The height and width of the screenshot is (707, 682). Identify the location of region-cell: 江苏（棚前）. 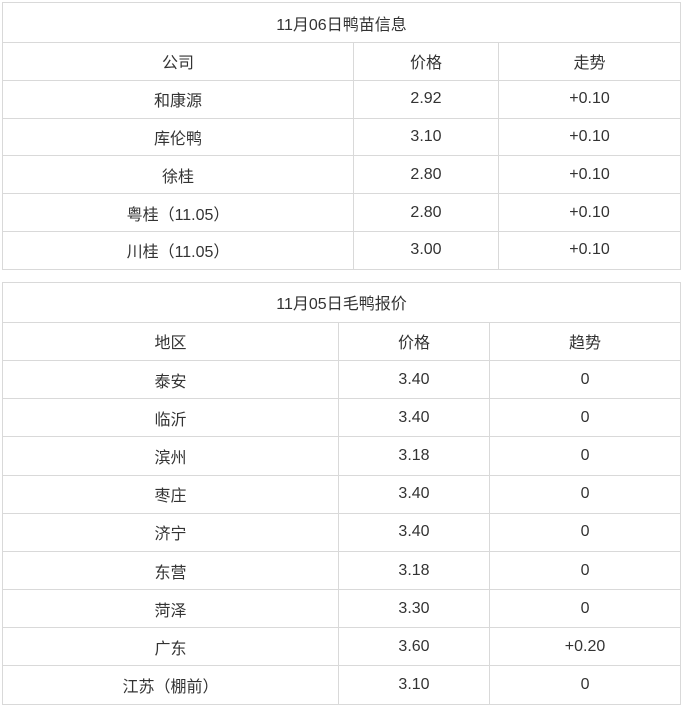
(170, 685).